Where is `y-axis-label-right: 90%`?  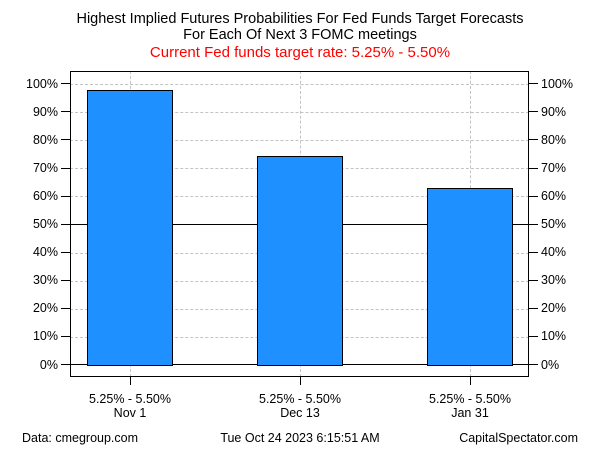
y-axis-label-right: 90% is located at coordinates (554, 111).